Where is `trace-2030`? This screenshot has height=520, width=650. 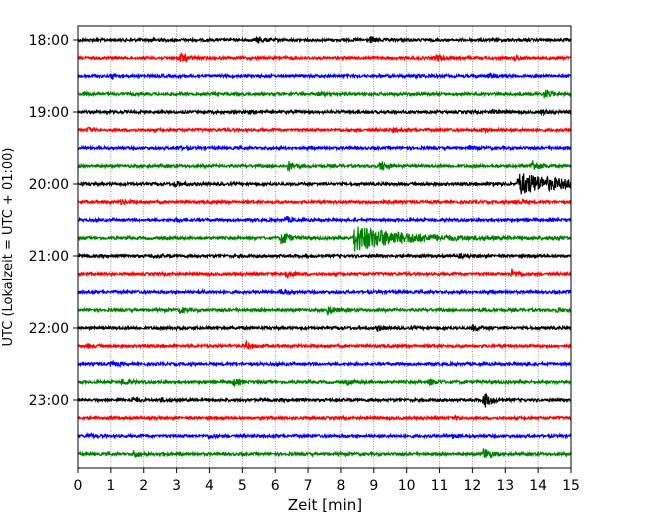 trace-2030 is located at coordinates (324, 219).